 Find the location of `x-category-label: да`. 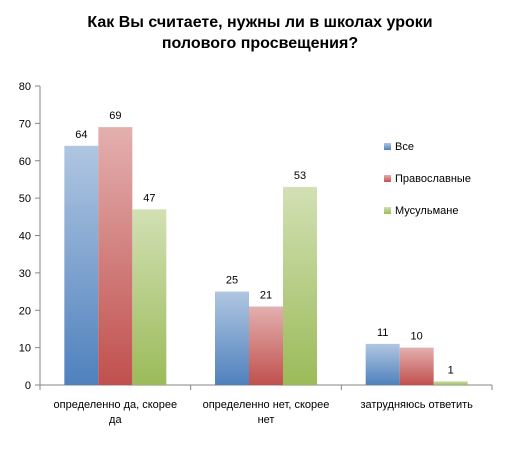

x-category-label: да is located at coordinates (115, 420).